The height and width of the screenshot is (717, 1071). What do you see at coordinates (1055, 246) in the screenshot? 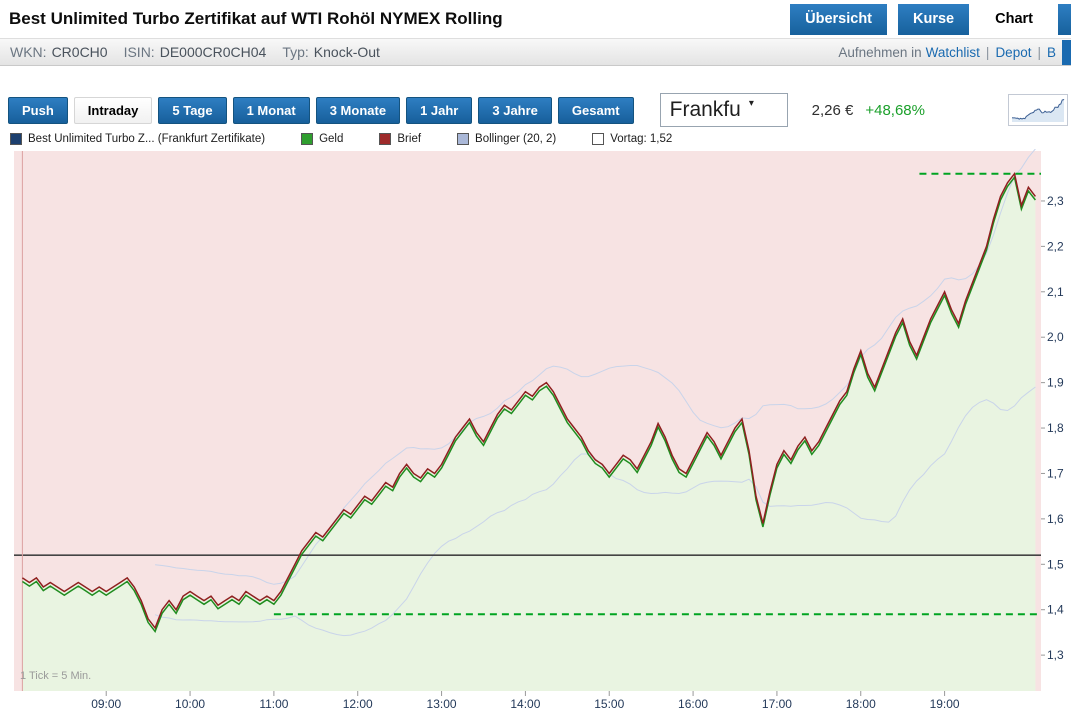
I see `y-axis-label: 2,2` at bounding box center [1055, 246].